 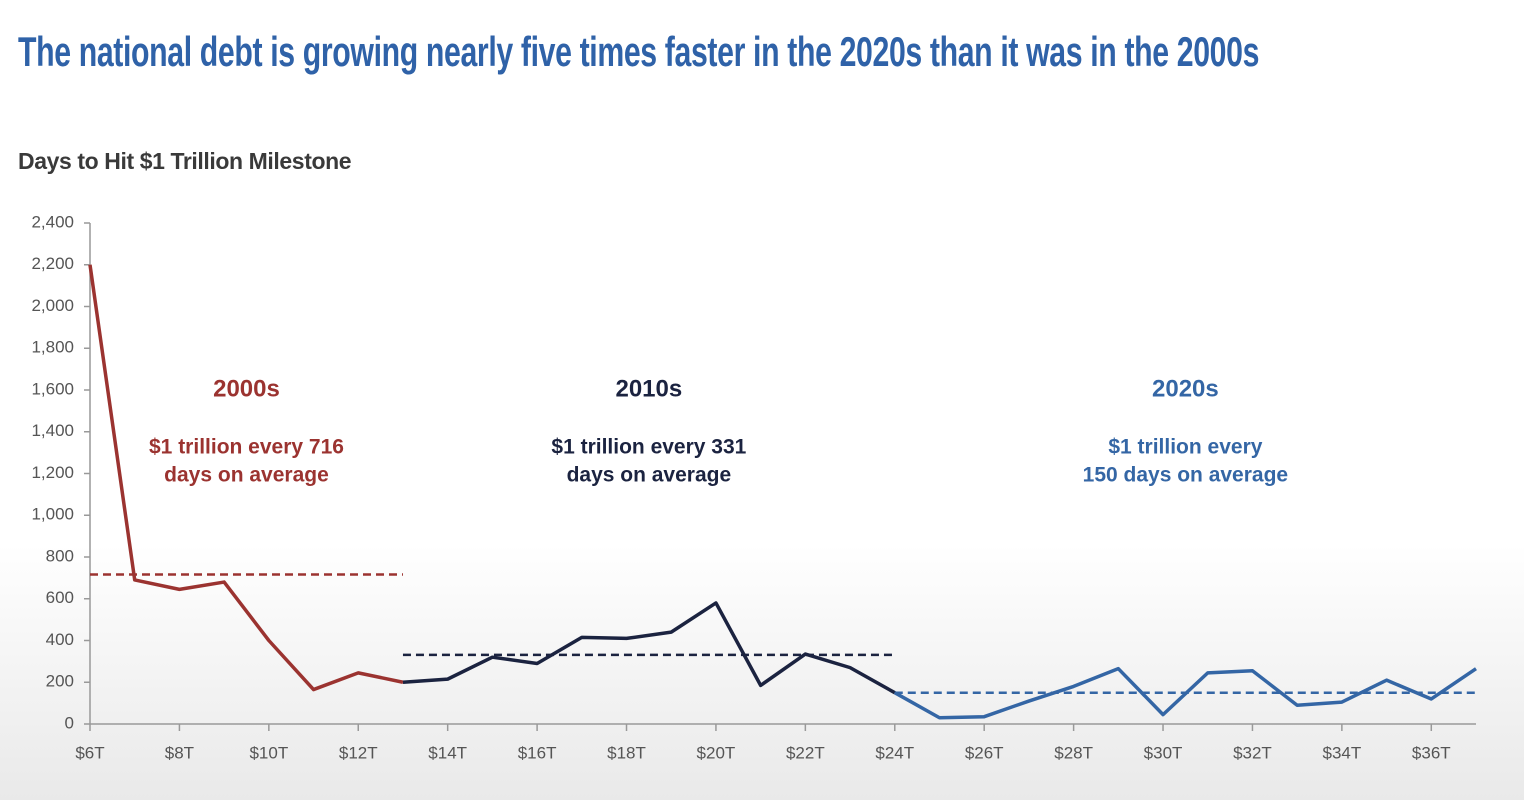 What do you see at coordinates (537, 752) in the screenshot?
I see `x-tick-label: $16T` at bounding box center [537, 752].